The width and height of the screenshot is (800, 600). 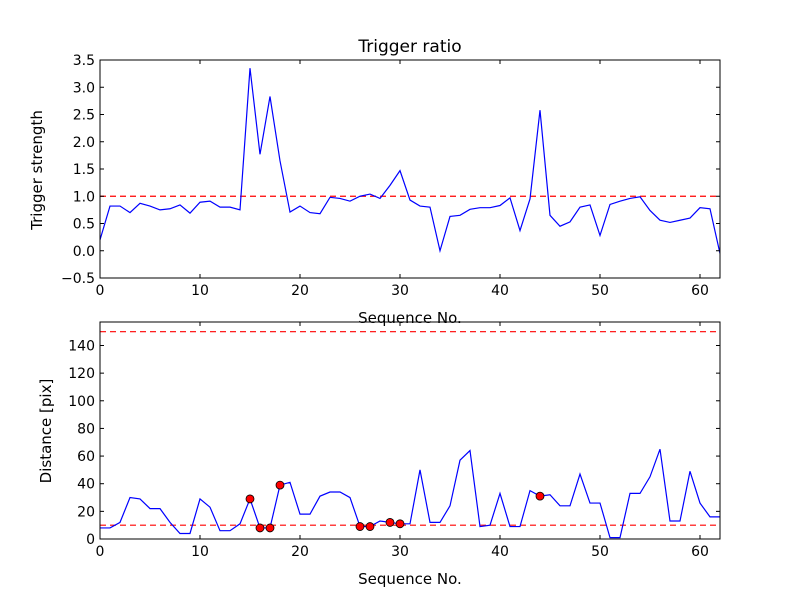 What do you see at coordinates (86, 512) in the screenshot?
I see `y-tick-label: 20` at bounding box center [86, 512].